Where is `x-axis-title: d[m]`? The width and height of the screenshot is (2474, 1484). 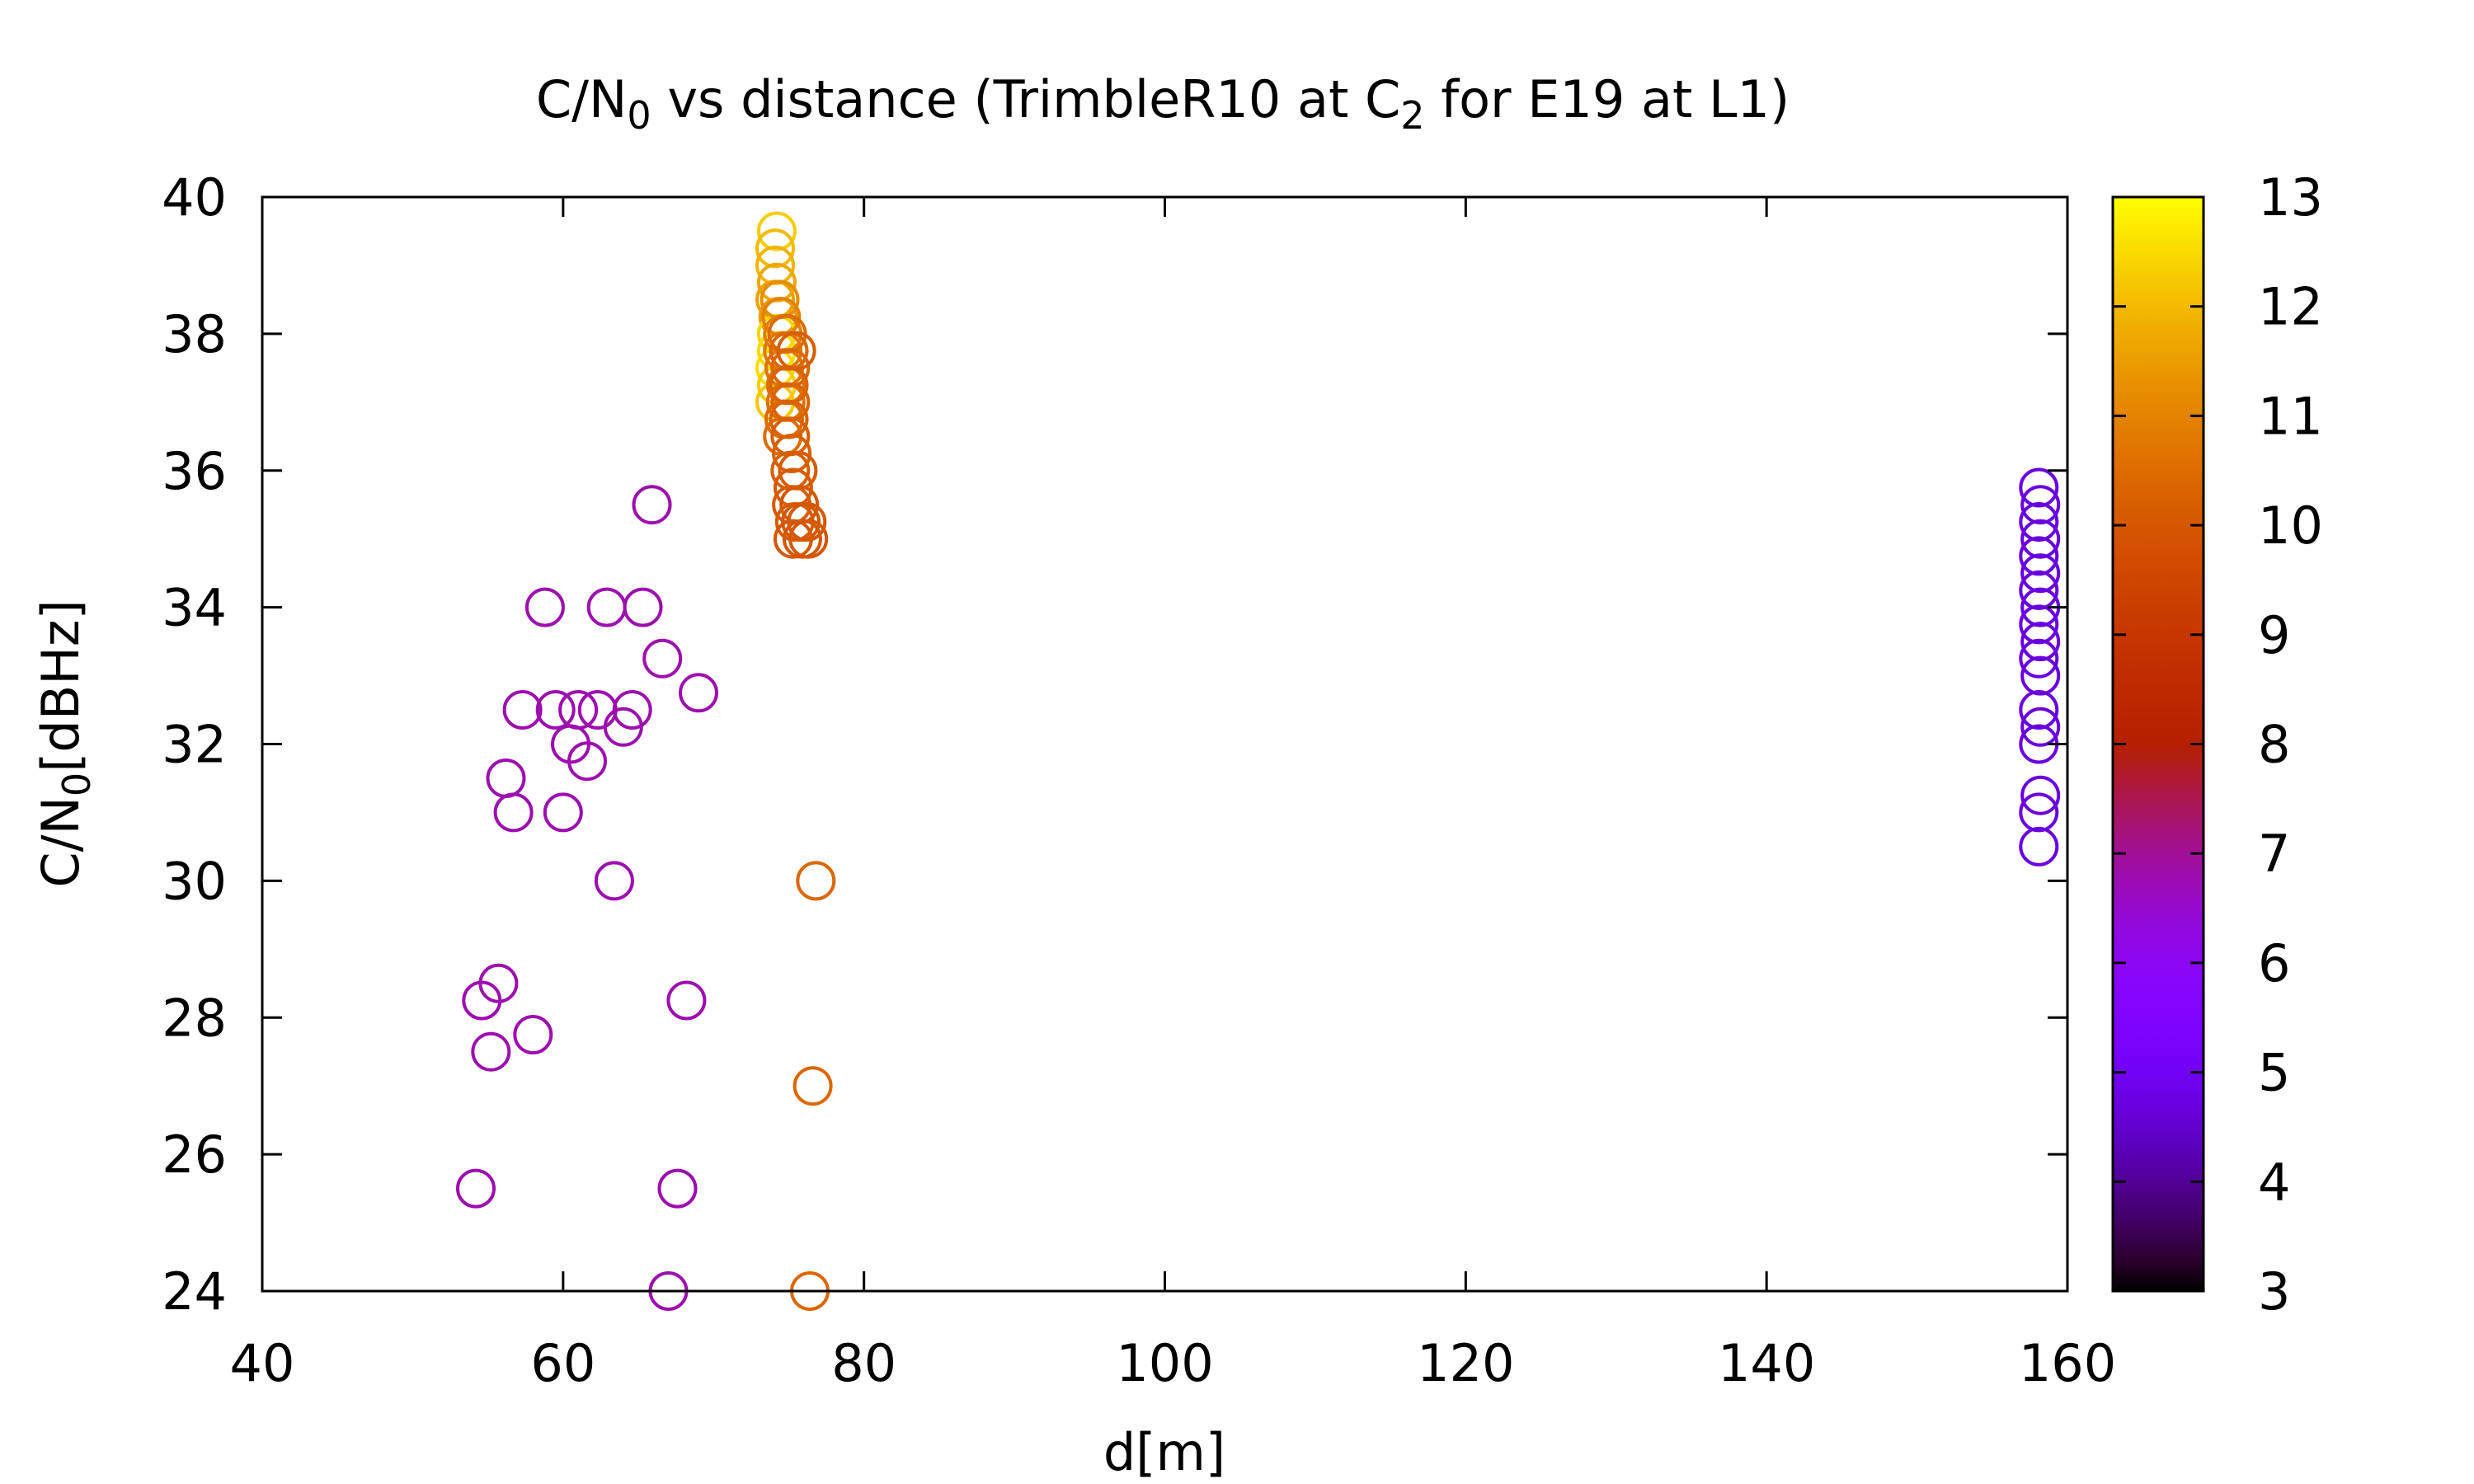 x-axis-title: d[m] is located at coordinates (1164, 1452).